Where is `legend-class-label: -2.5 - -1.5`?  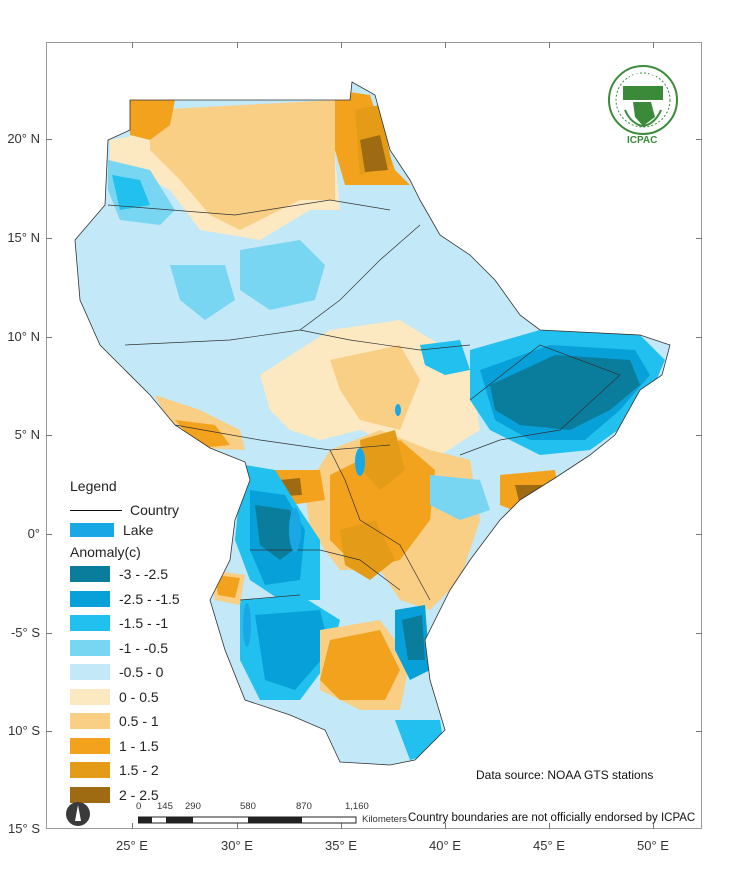 legend-class-label: -2.5 - -1.5 is located at coordinates (149, 598).